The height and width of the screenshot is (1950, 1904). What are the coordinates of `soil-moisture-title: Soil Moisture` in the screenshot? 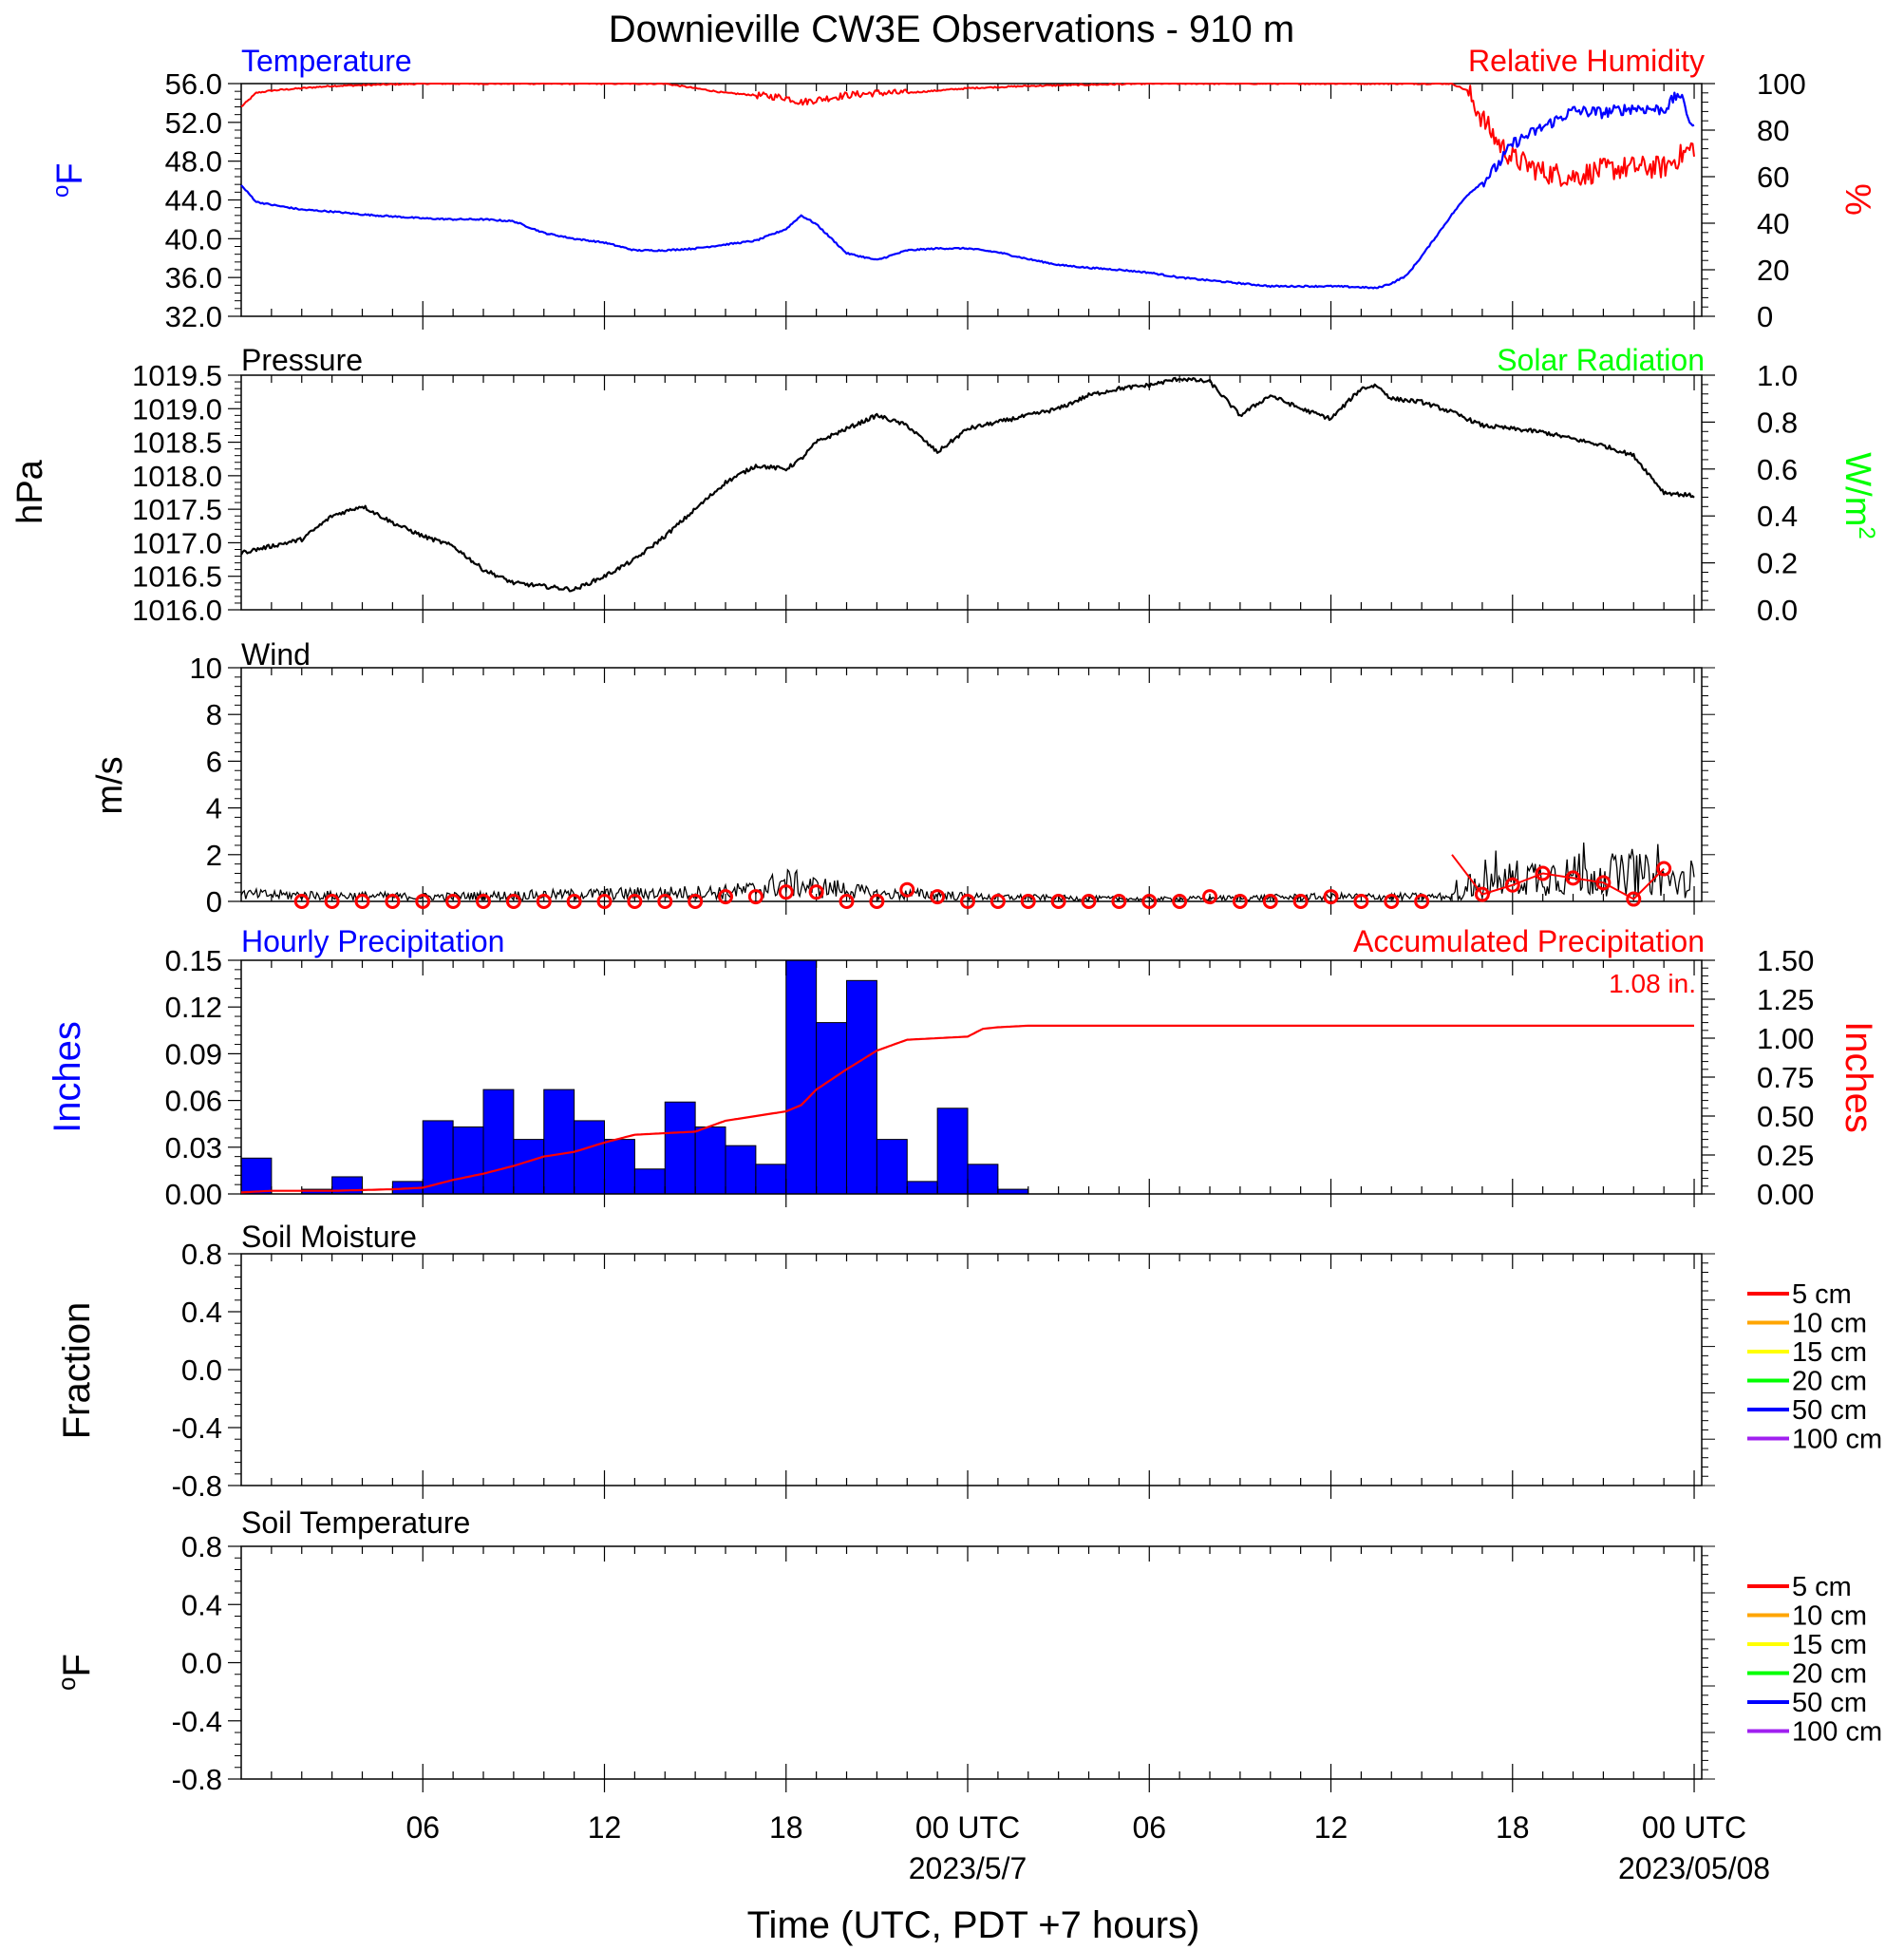 It's located at (329, 1237).